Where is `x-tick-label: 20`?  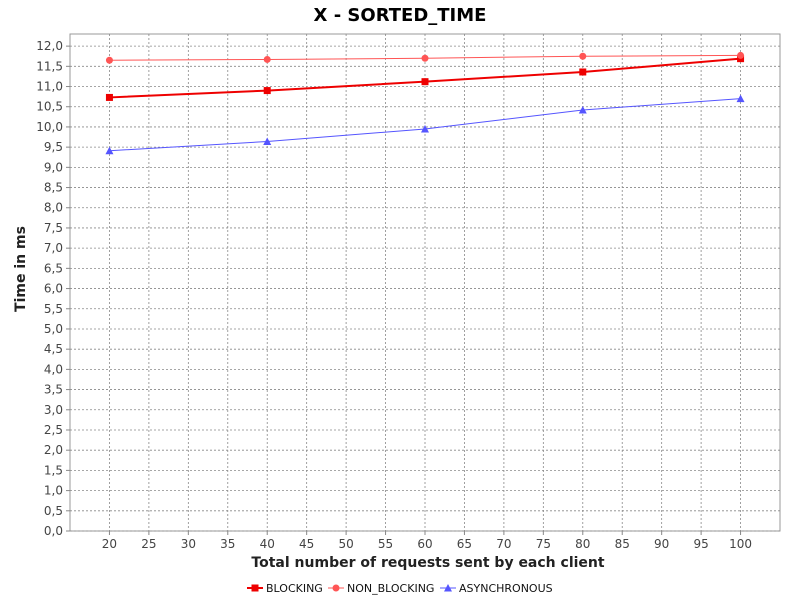
x-tick-label: 20 is located at coordinates (109, 544).